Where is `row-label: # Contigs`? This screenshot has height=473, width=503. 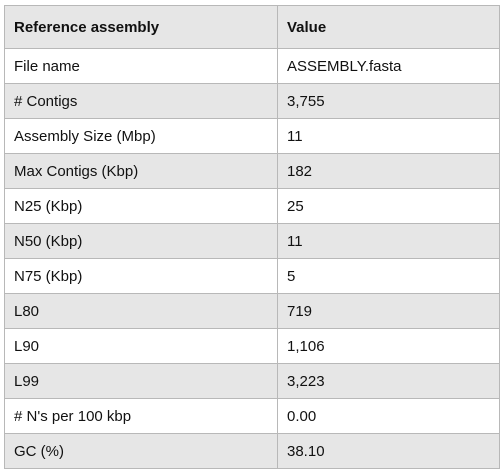
row-label: # Contigs is located at coordinates (141, 101).